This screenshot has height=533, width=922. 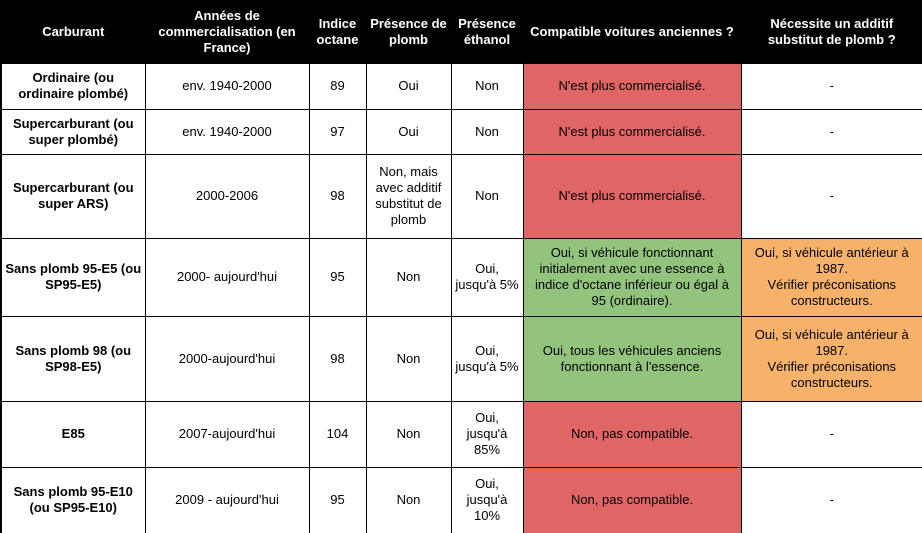 I want to click on cell-annees: 2000-2006, so click(x=227, y=196).